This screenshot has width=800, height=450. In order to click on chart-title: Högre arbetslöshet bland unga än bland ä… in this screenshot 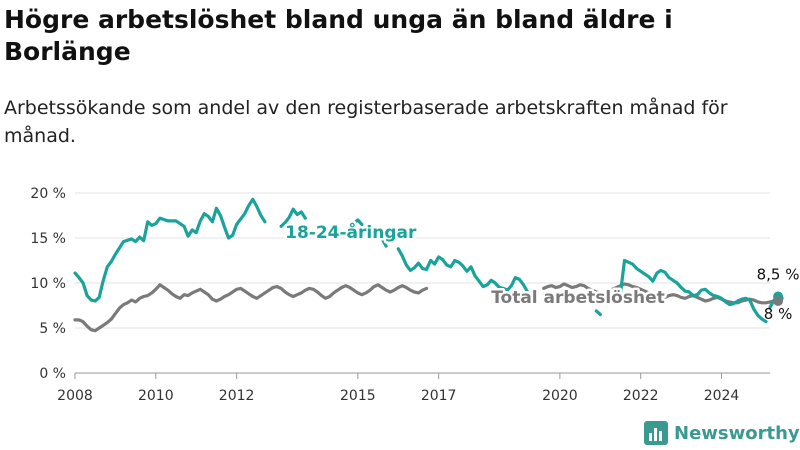, I will do `click(338, 35)`.